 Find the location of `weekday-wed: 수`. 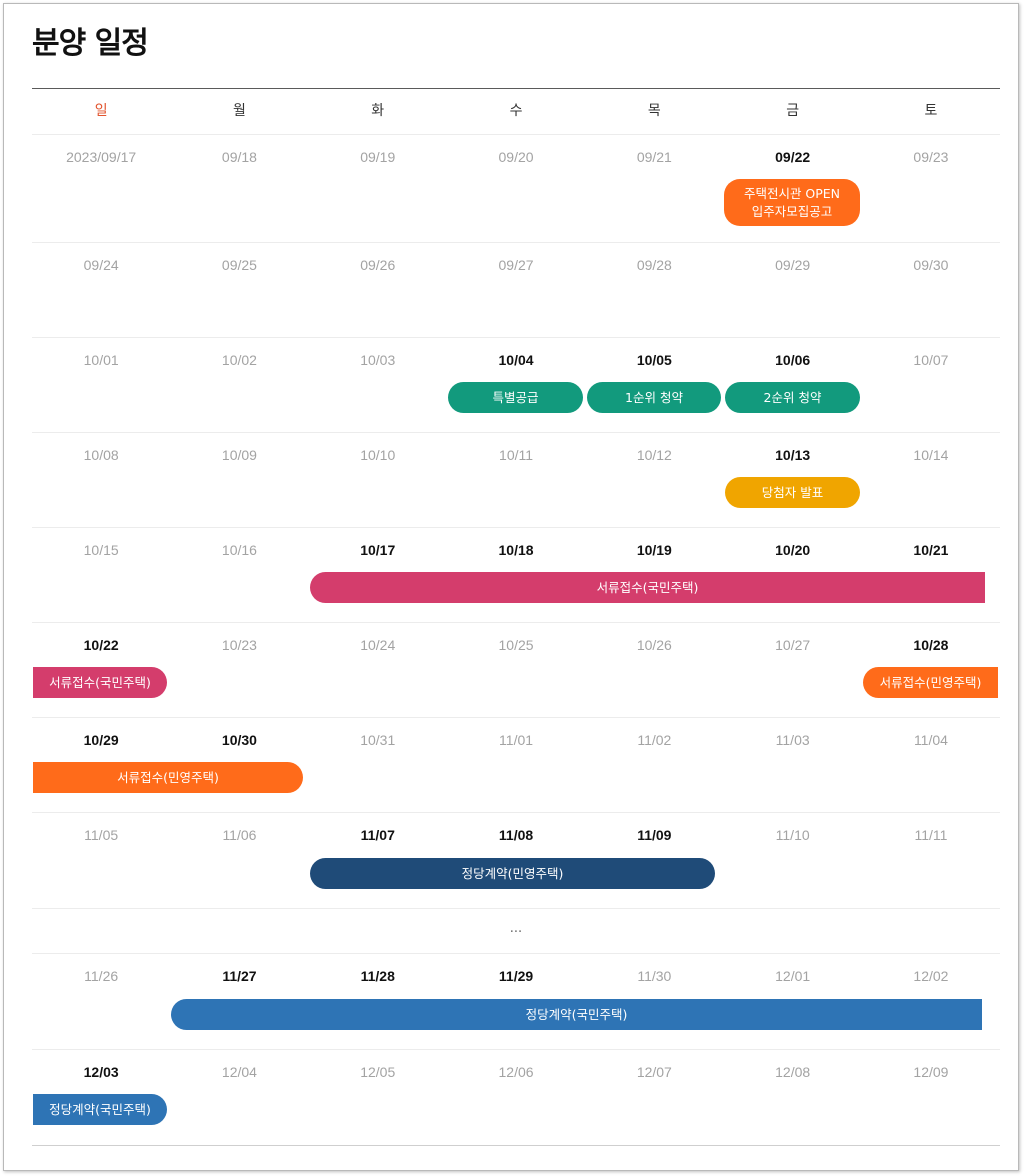

weekday-wed: 수 is located at coordinates (516, 111).